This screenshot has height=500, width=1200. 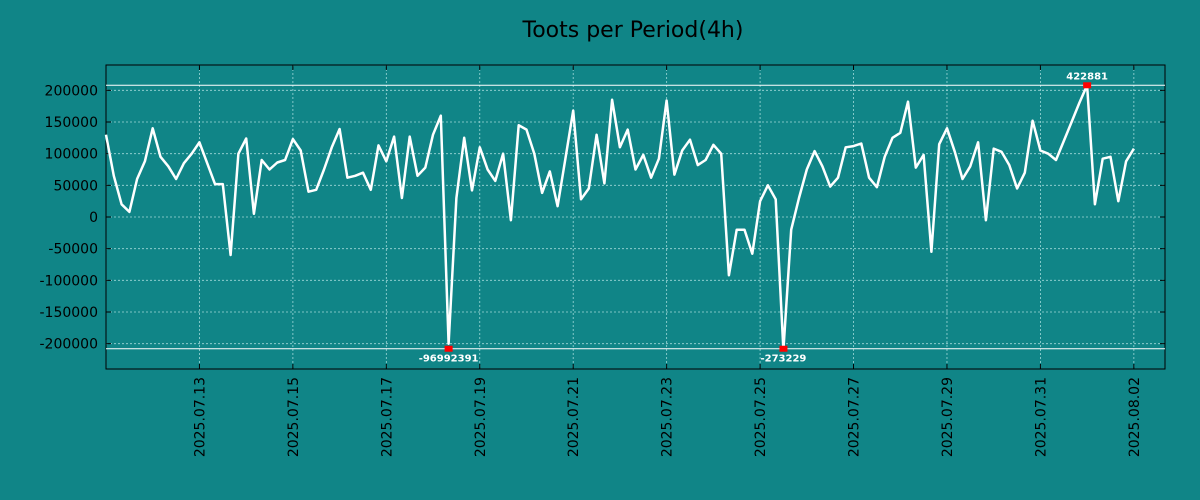 What do you see at coordinates (200, 417) in the screenshot?
I see `x-tick-label: 2025.07.13` at bounding box center [200, 417].